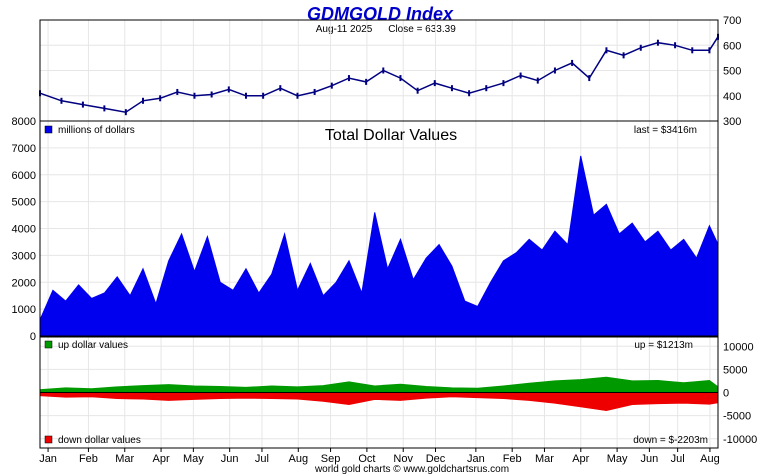 The width and height of the screenshot is (760, 475). What do you see at coordinates (366, 459) in the screenshot?
I see `x-tick-label: Oct` at bounding box center [366, 459].